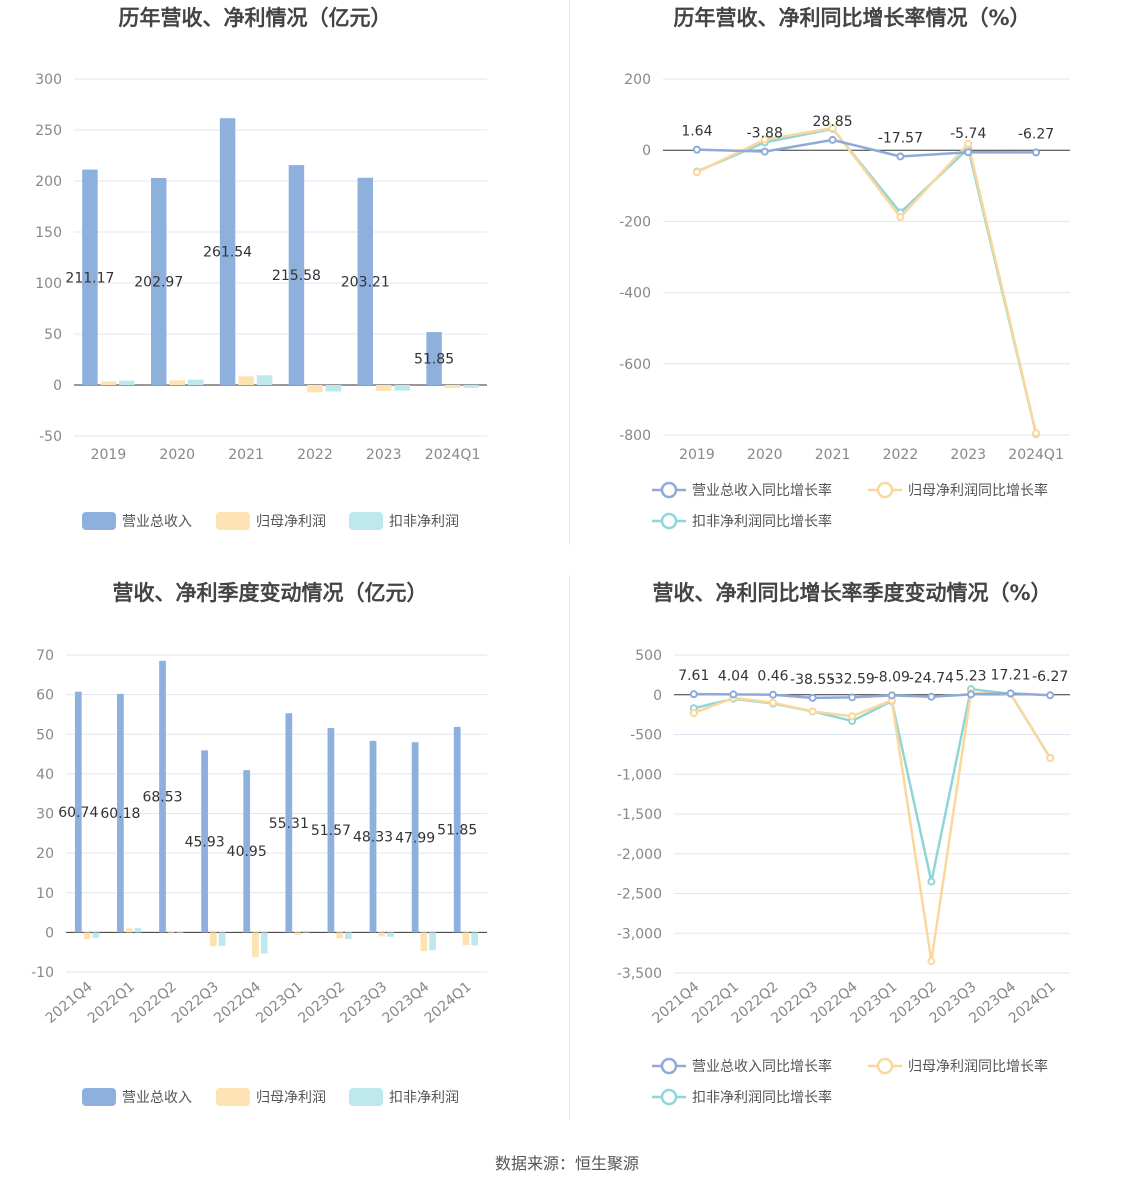 Image resolution: width=1134 pixels, height=1188 pixels. Describe the element at coordinates (968, 455) in the screenshot. I see `x-tick-label: 2023` at that location.